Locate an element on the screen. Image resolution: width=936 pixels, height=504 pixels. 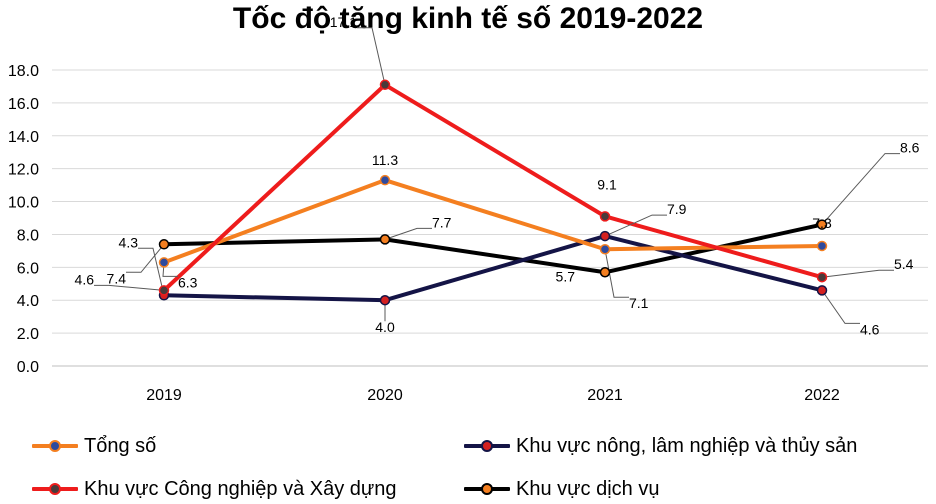
data-label: 5.7 is located at coordinates (566, 276).